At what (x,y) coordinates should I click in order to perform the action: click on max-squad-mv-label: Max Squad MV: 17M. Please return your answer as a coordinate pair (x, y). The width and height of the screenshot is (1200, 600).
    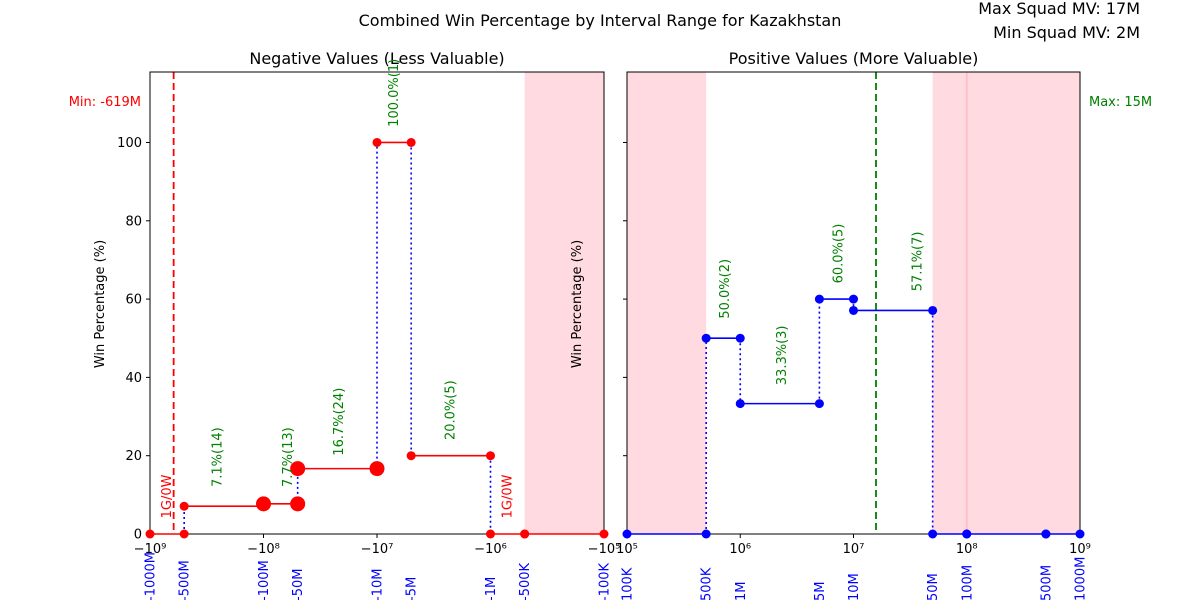
    Looking at the image, I should click on (1059, 9).